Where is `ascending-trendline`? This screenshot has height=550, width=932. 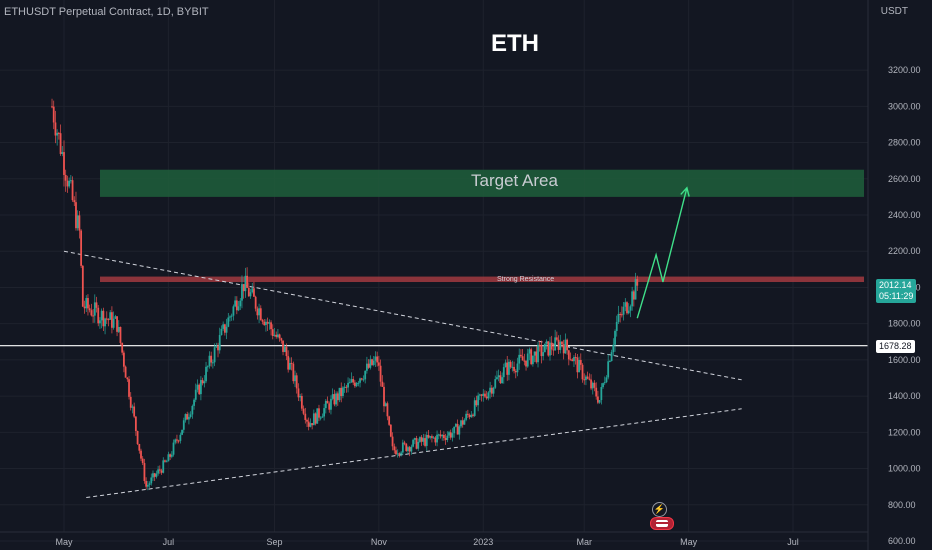 ascending-trendline is located at coordinates (414, 453).